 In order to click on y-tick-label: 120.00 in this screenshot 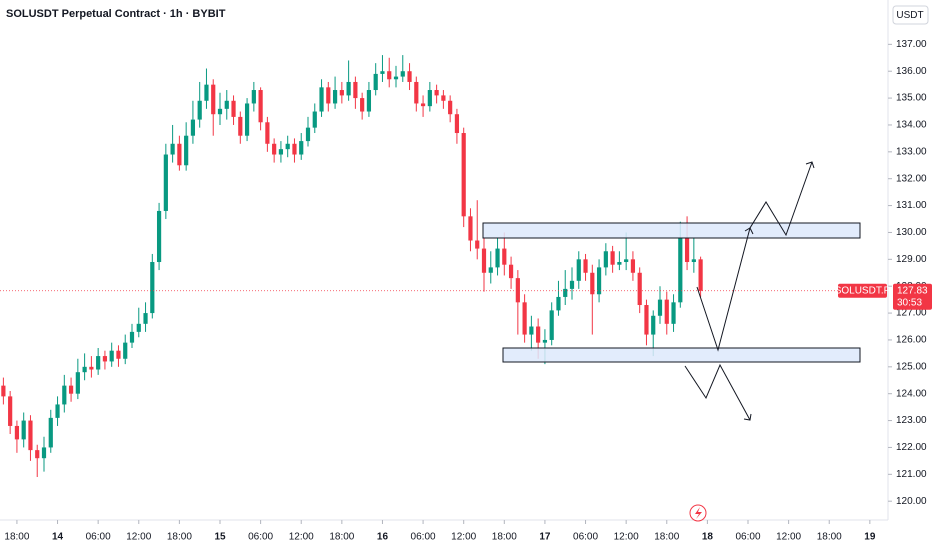, I will do `click(911, 501)`.